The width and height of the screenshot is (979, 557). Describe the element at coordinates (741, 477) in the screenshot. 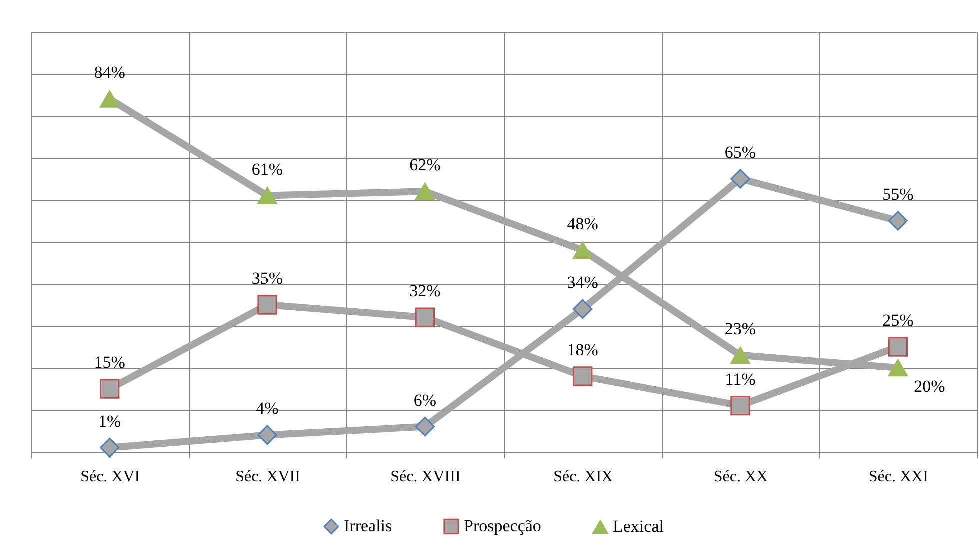

I see `x-tick-label: Séc. XX` at that location.